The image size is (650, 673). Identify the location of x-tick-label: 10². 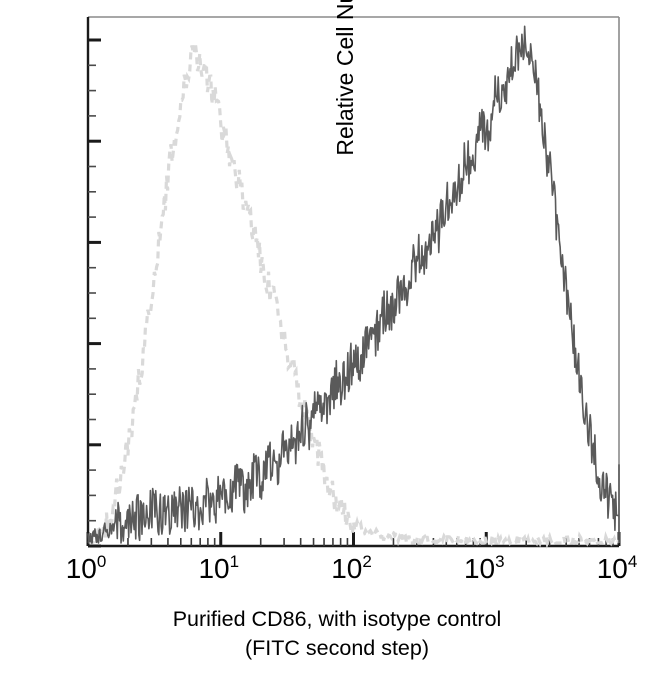
(351, 568).